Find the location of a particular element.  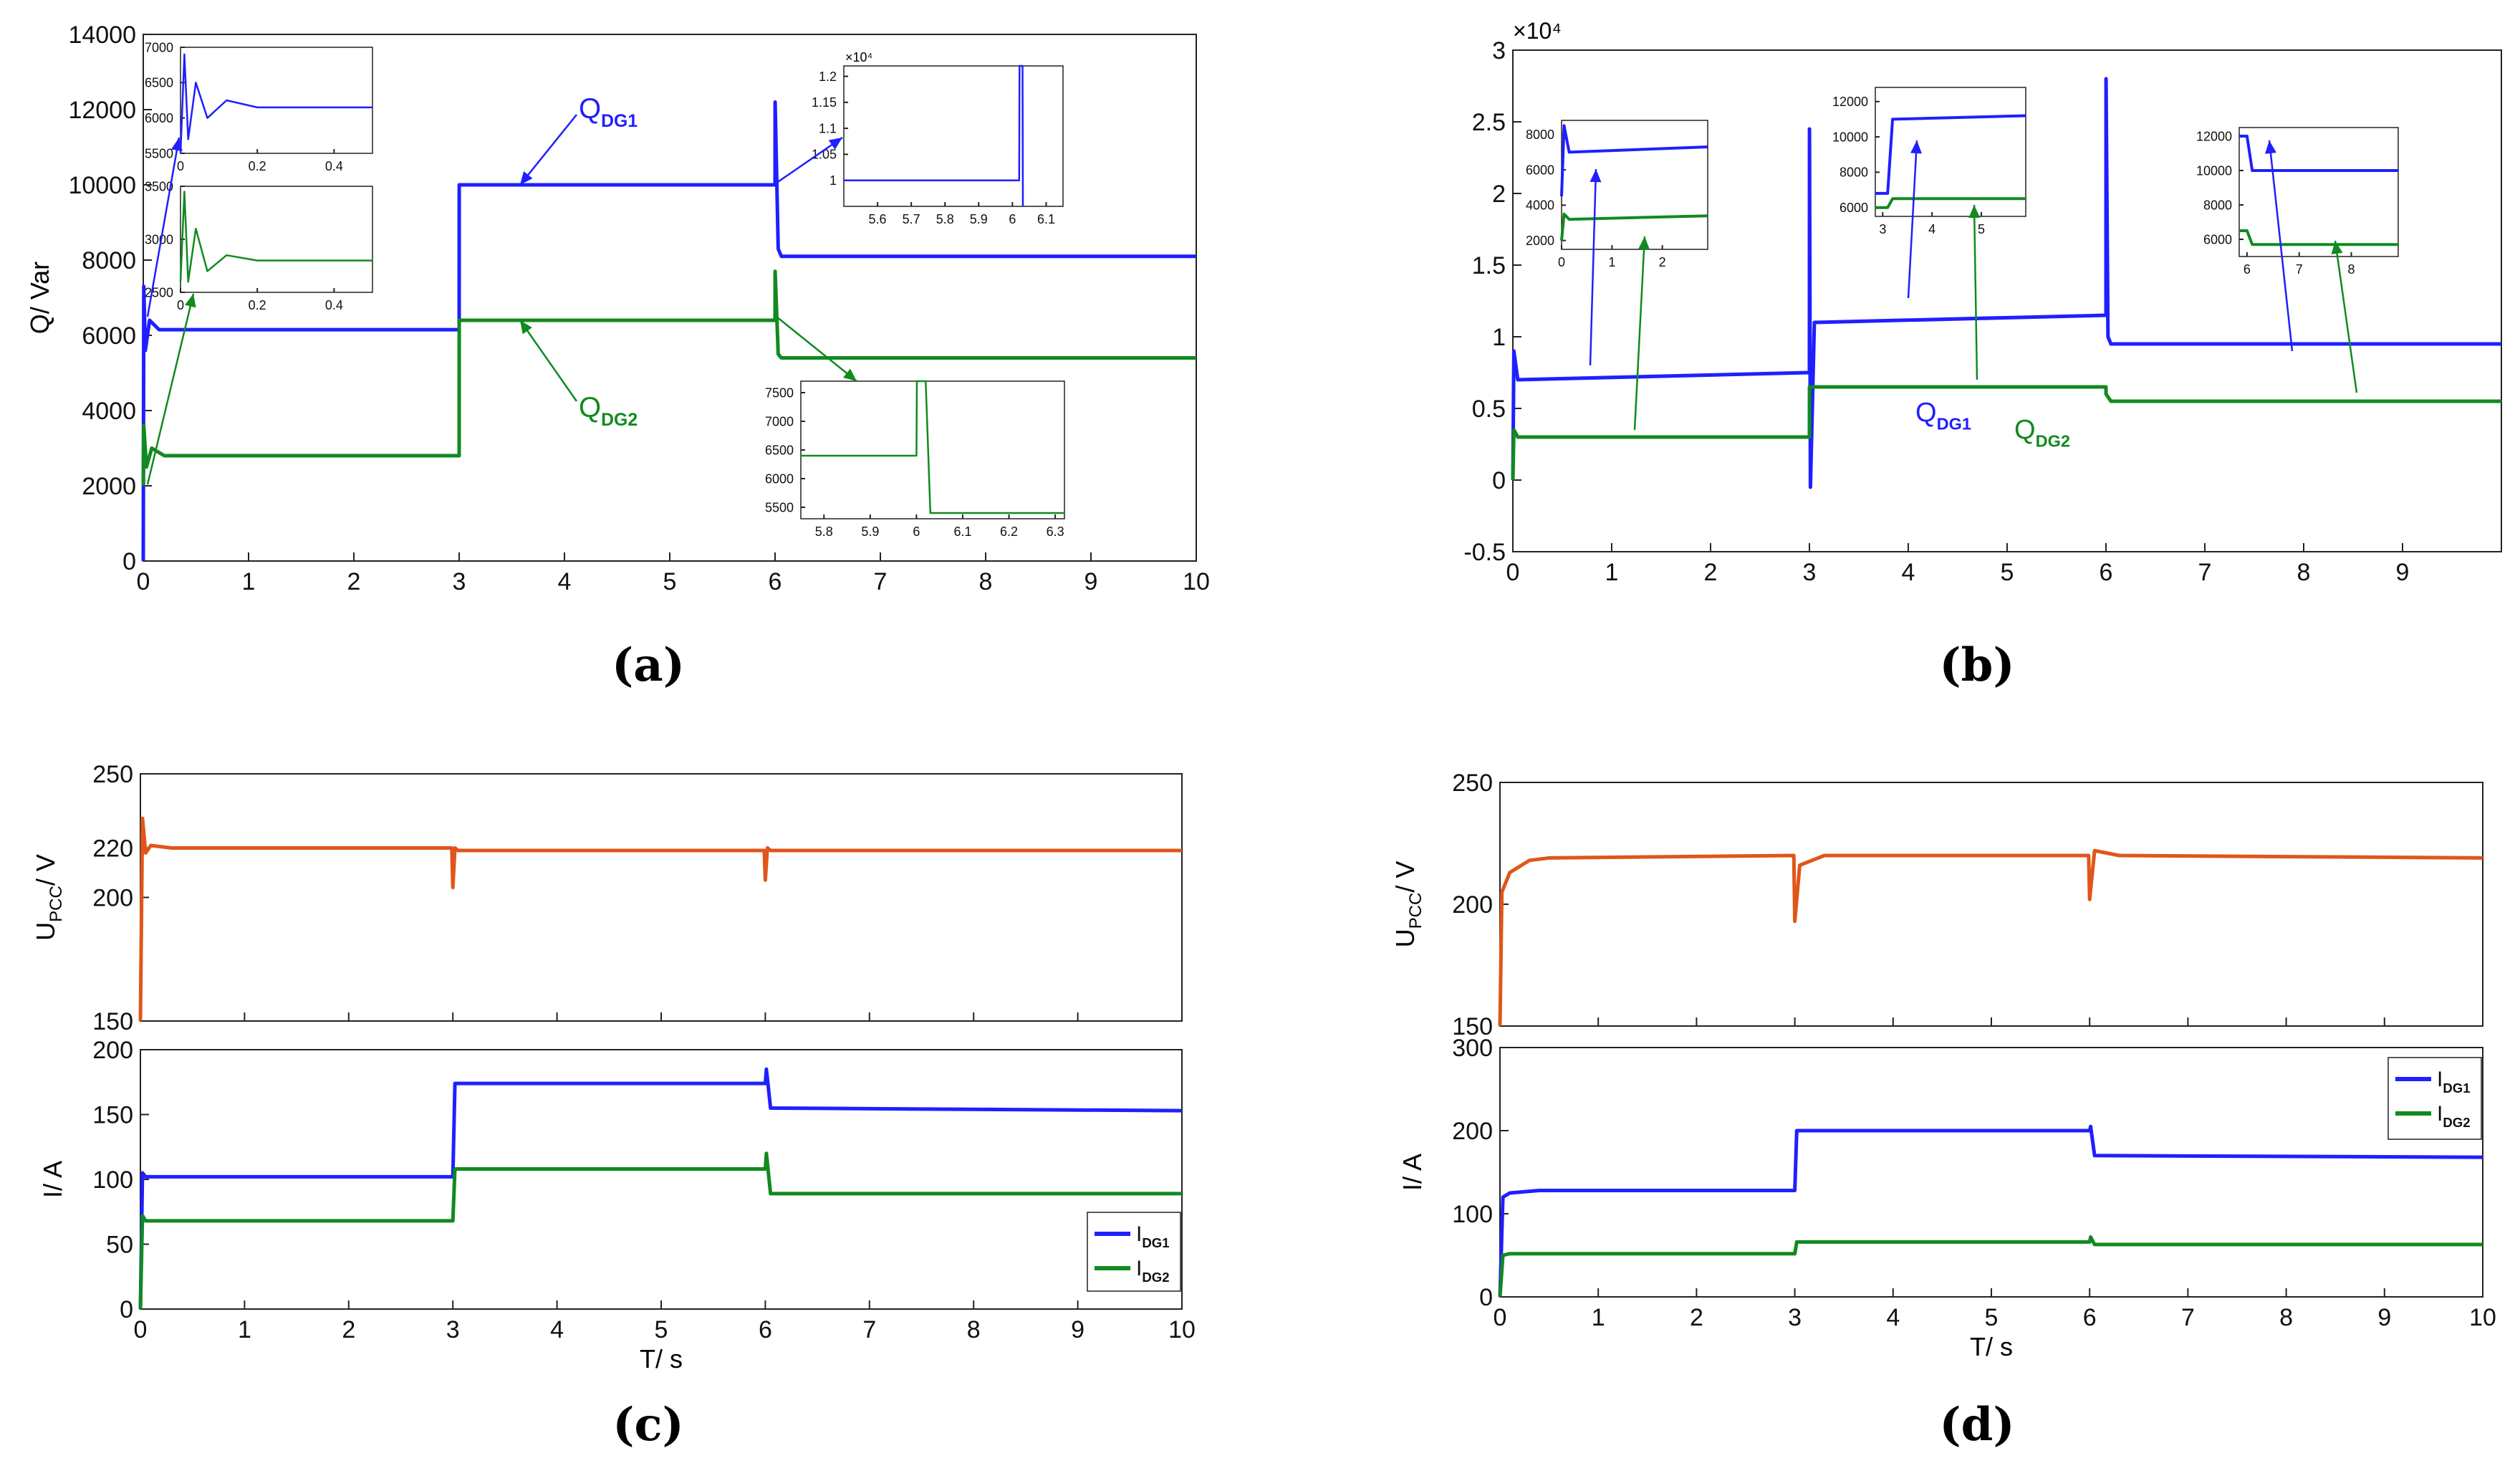

a-inset-a3-qdg1-step-line is located at coordinates (934, 135).